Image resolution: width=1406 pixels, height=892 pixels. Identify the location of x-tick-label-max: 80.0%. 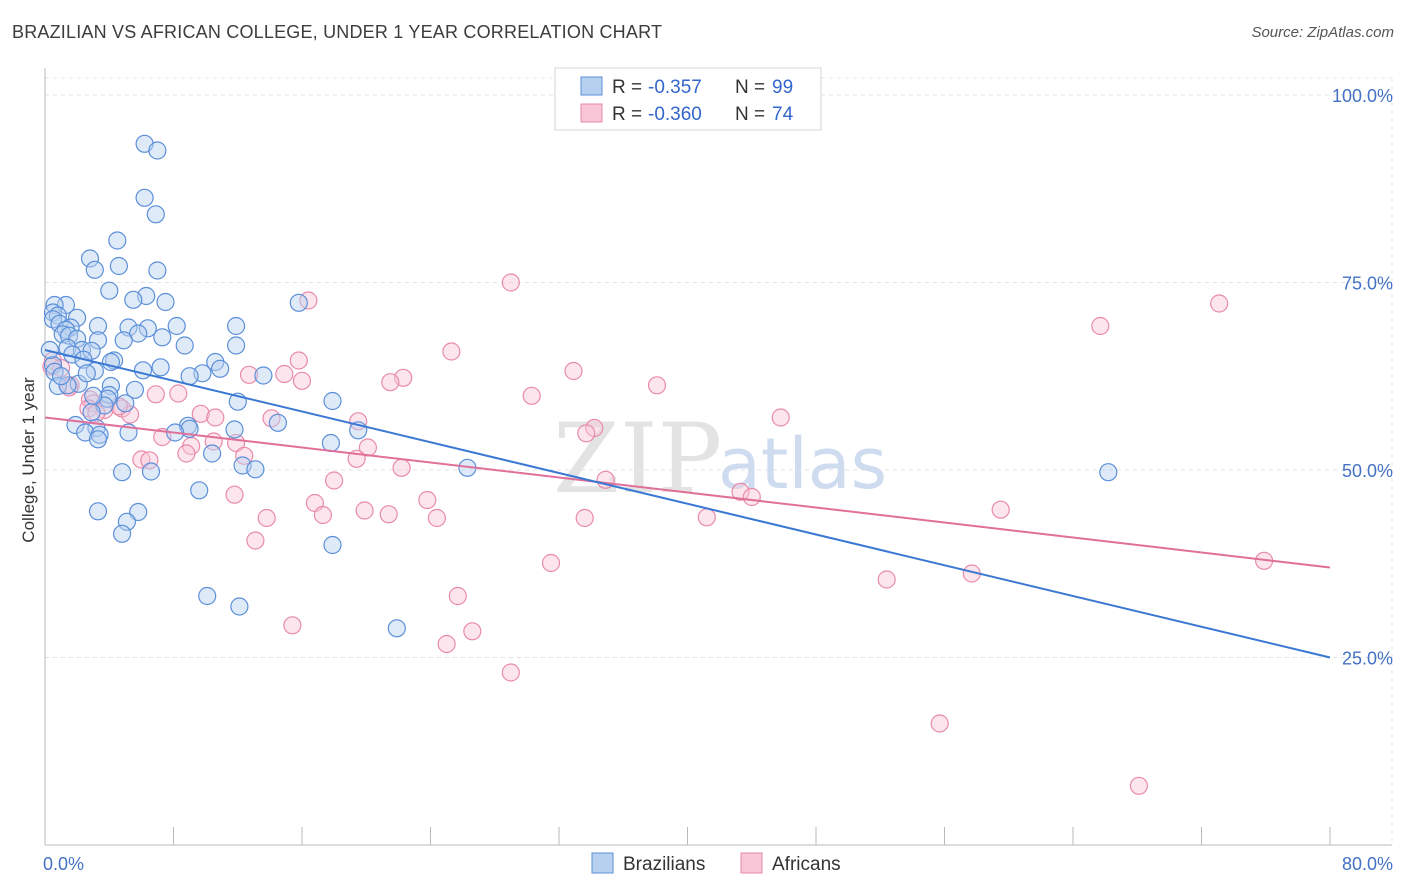
(1367, 864).